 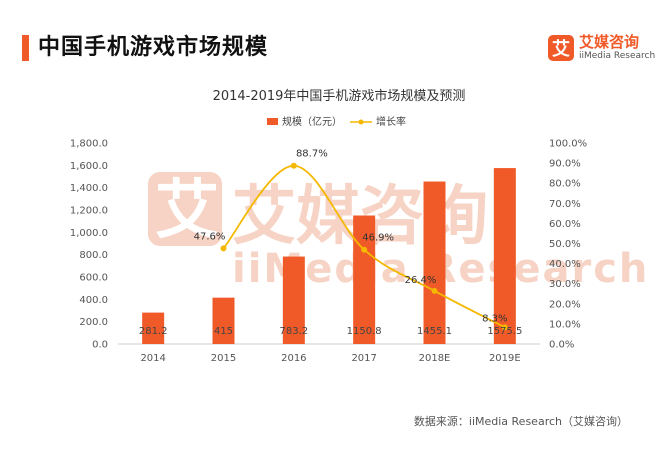 I want to click on bar-value-label: 1575.5, so click(x=504, y=331).